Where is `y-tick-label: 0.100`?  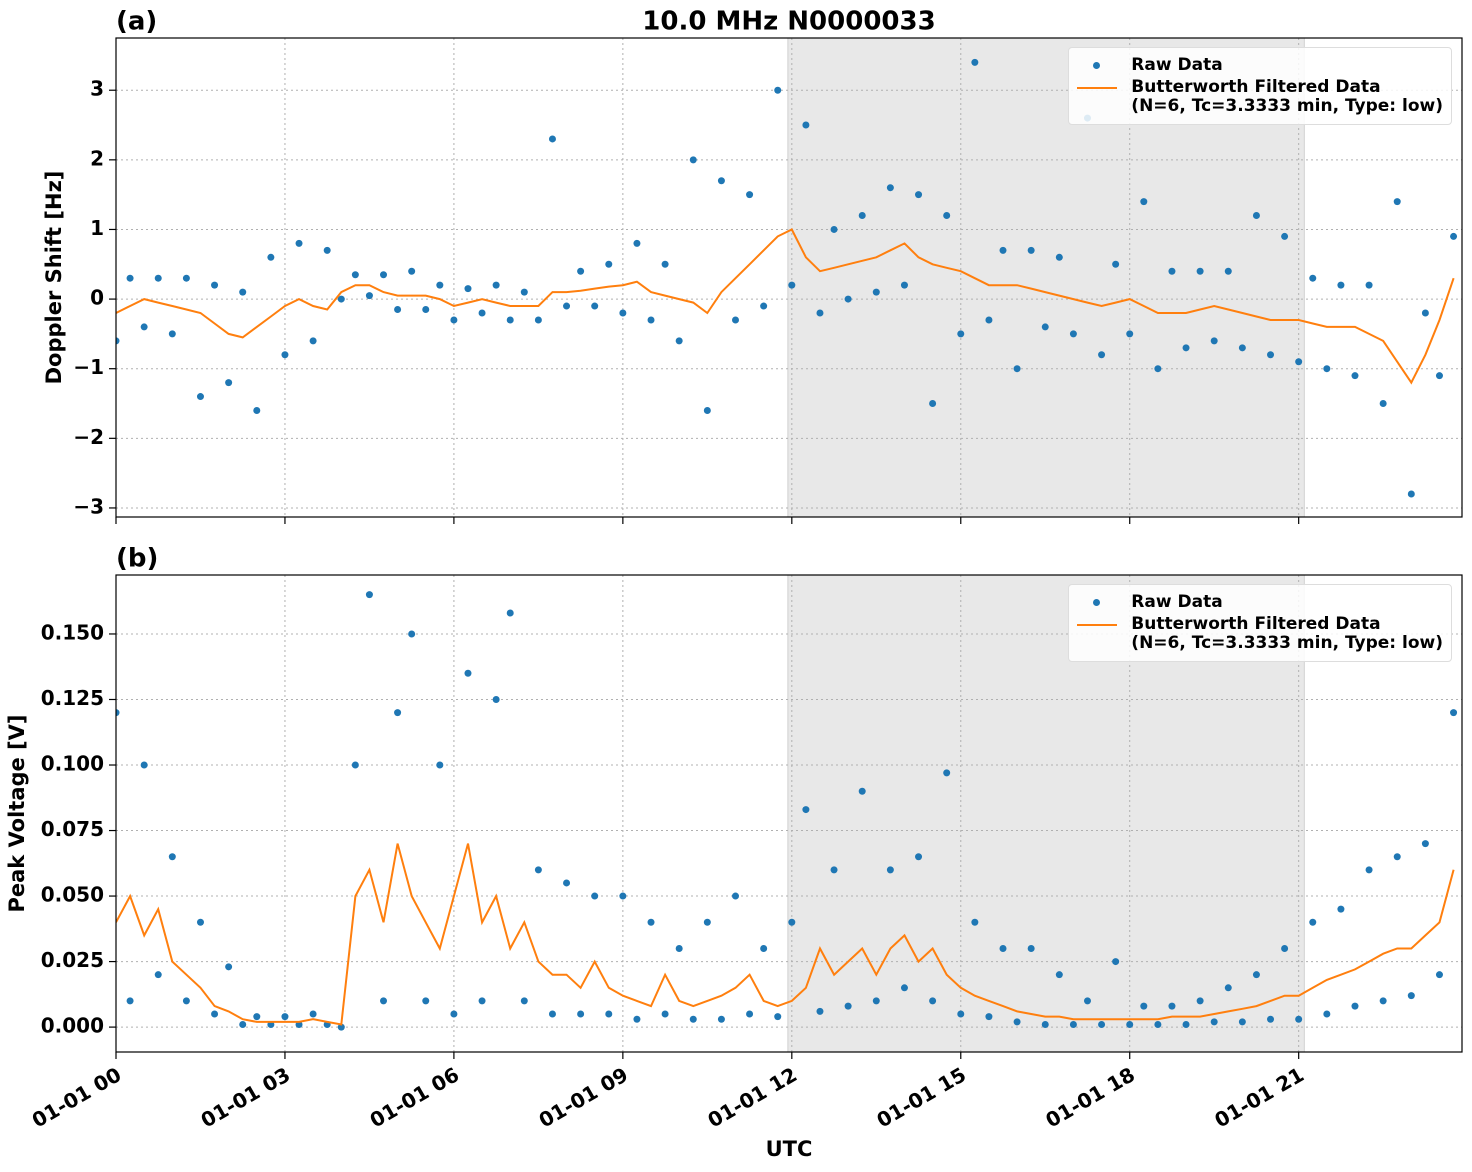
y-tick-label: 0.100 is located at coordinates (72, 764).